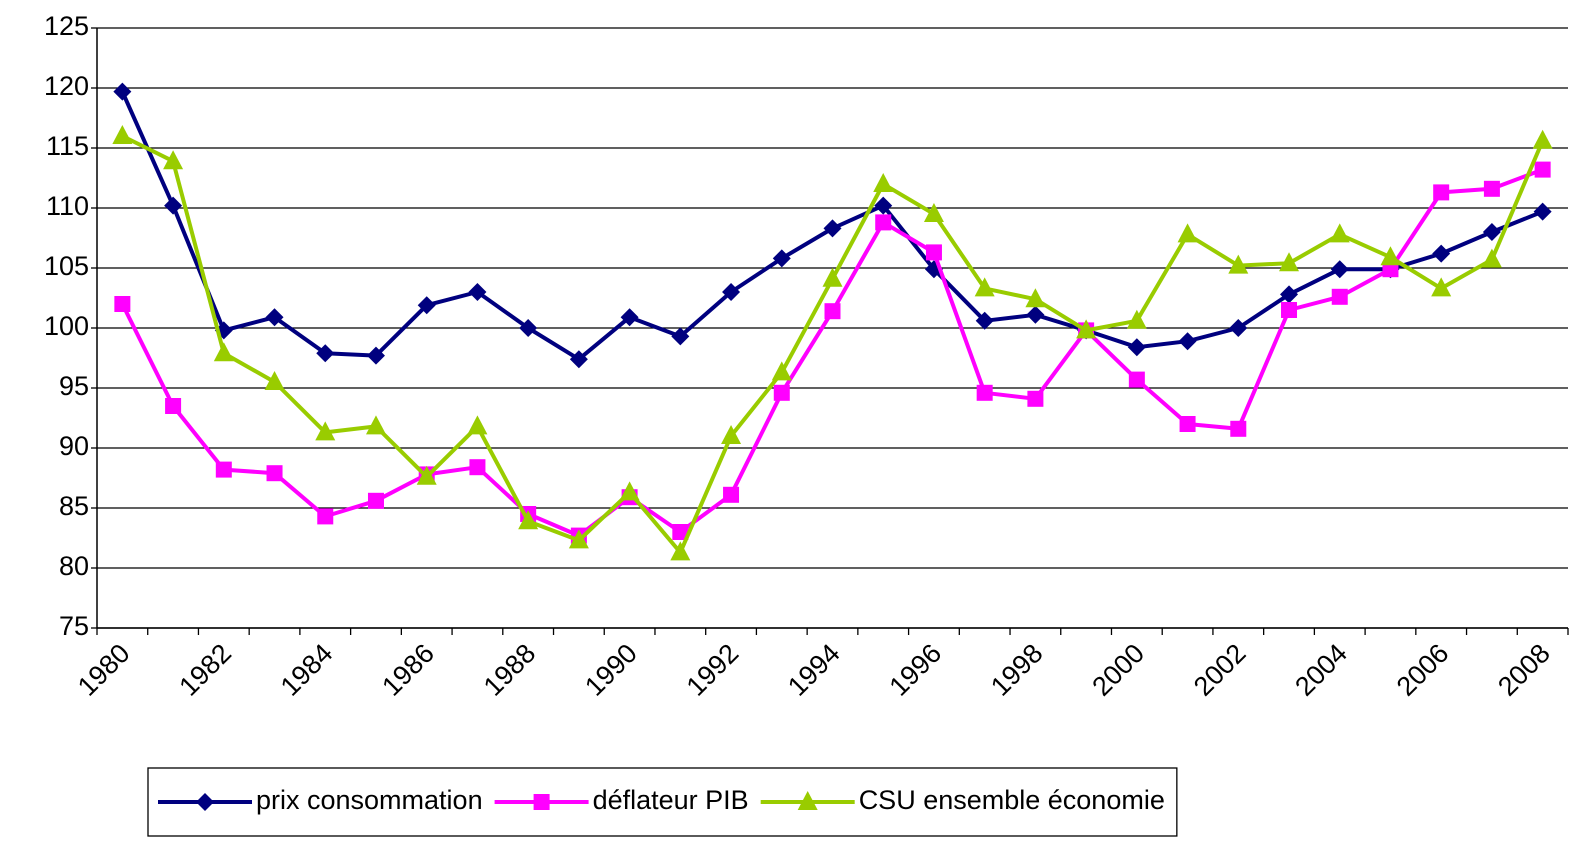 This screenshot has height=852, width=1596. Describe the element at coordinates (408, 670) in the screenshot. I see `x-tick-label: 1986` at that location.